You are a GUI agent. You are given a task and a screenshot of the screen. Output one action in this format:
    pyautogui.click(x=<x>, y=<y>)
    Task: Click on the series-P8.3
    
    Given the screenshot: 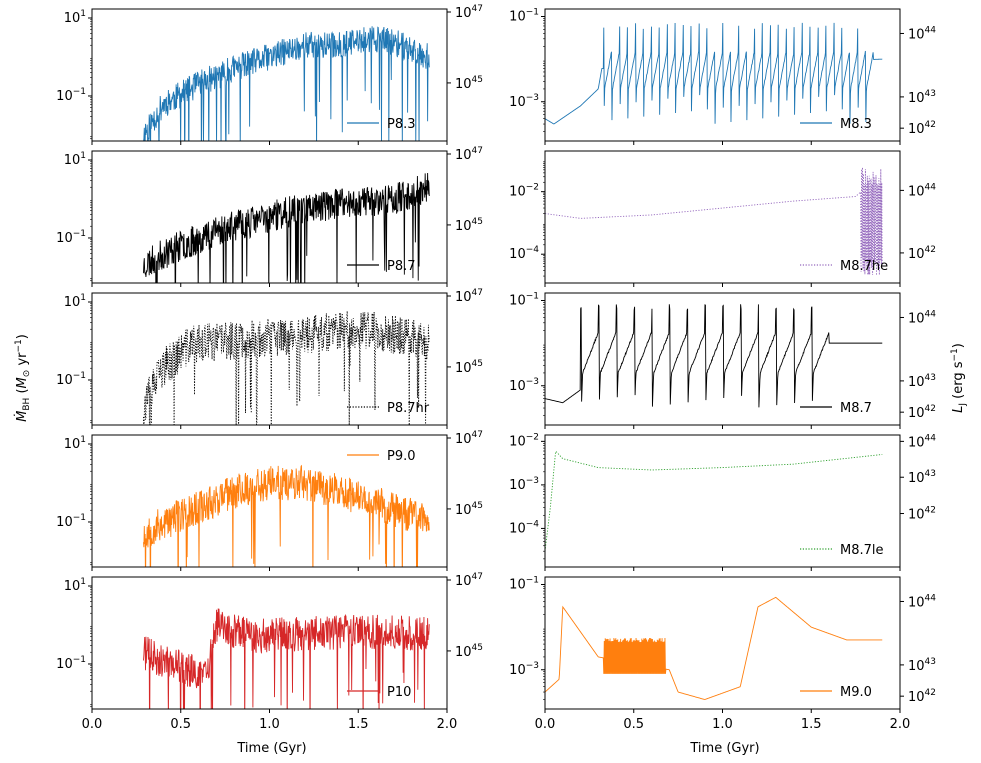 What is the action you would take?
    pyautogui.click(x=286, y=83)
    